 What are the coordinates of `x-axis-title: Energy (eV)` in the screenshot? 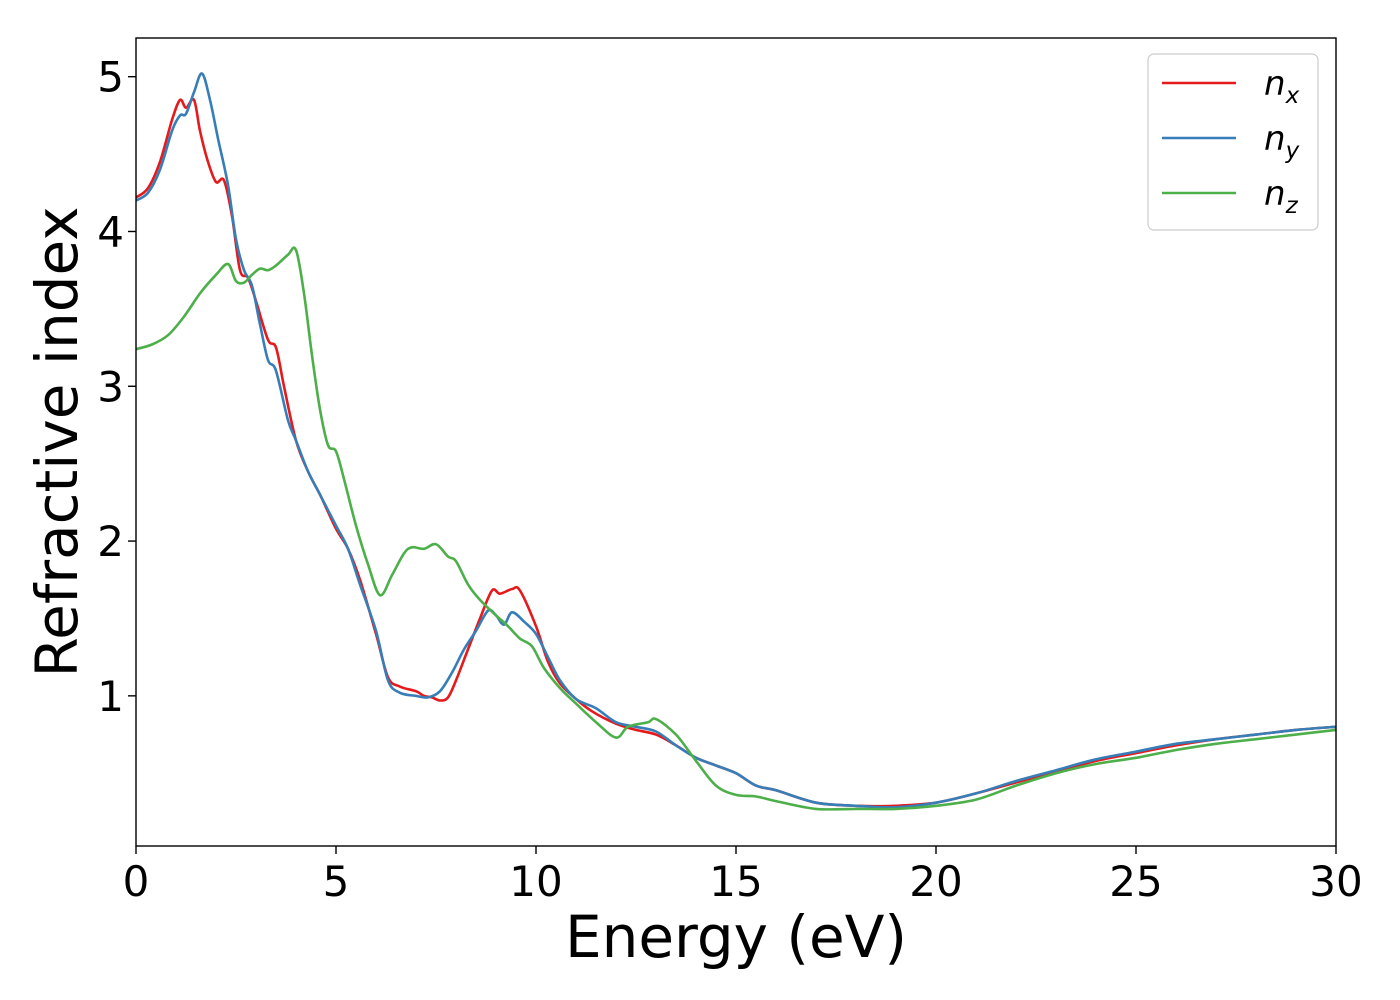 It's located at (736, 937).